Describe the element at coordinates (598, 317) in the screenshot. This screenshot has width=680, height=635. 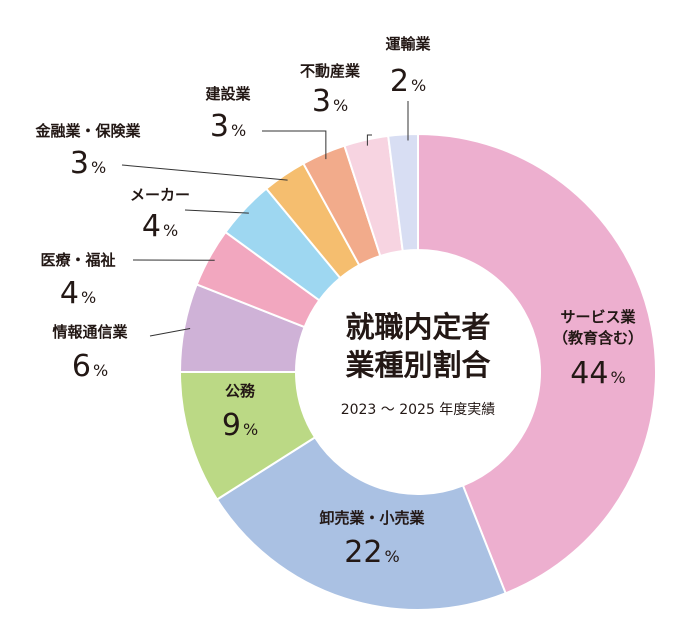
I see `slice-label-0: サービス業` at that location.